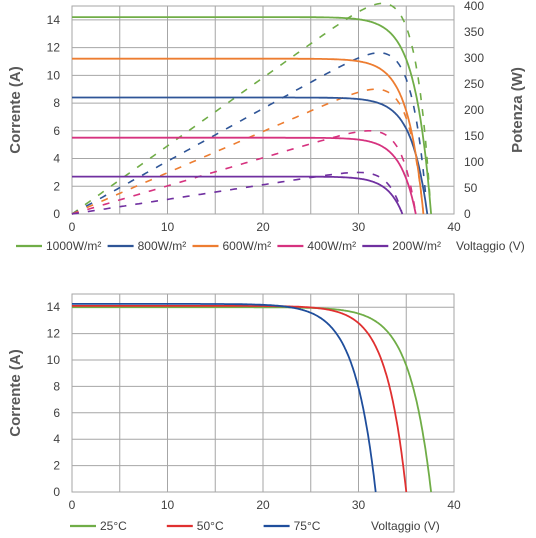 The width and height of the screenshot is (536, 538). Describe the element at coordinates (474, 58) in the screenshot. I see `y2-tick-label: 300` at that location.